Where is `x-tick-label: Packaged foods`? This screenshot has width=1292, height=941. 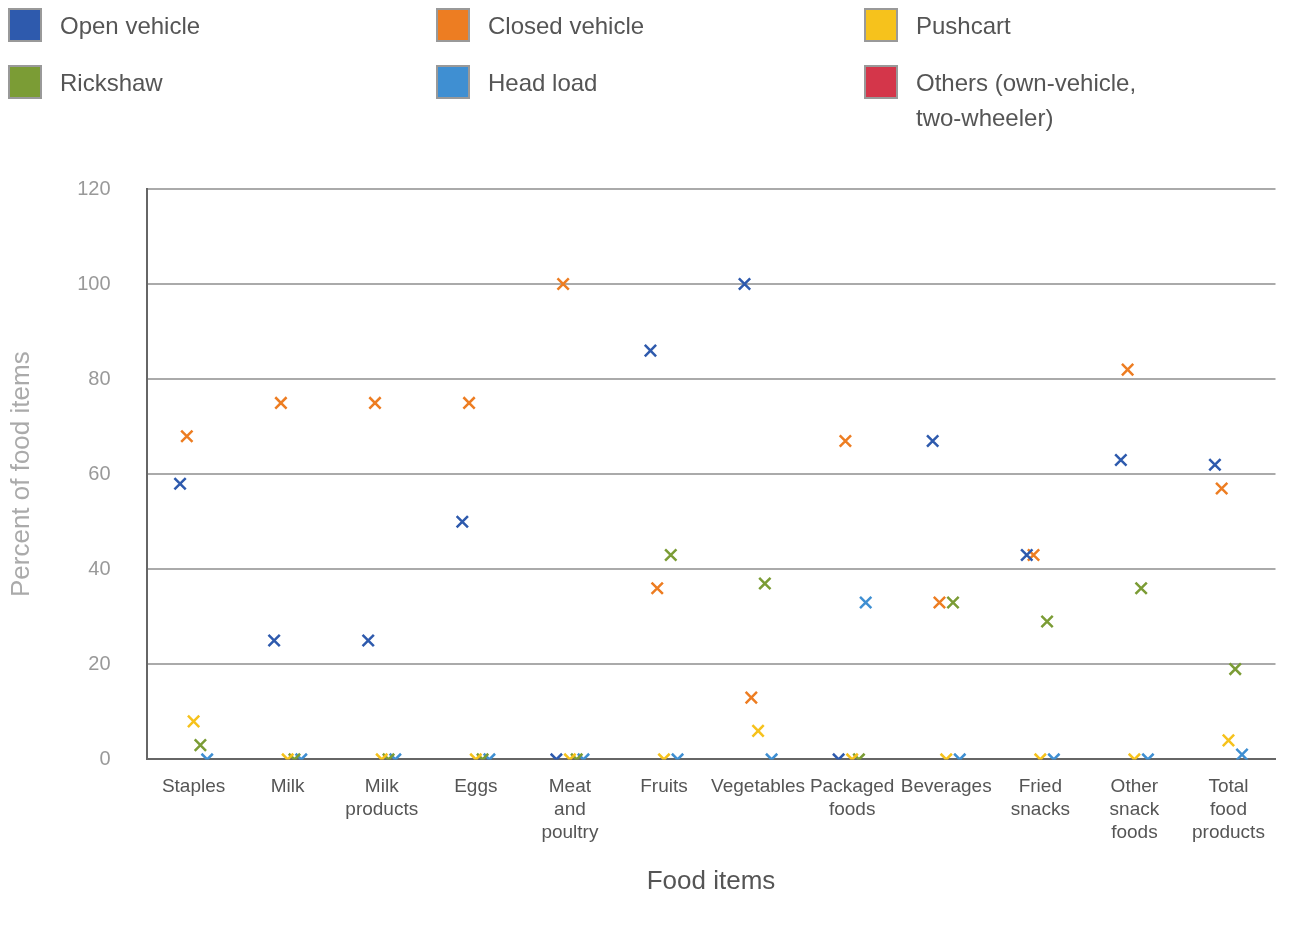 x-tick-label: Packaged foods is located at coordinates (852, 797).